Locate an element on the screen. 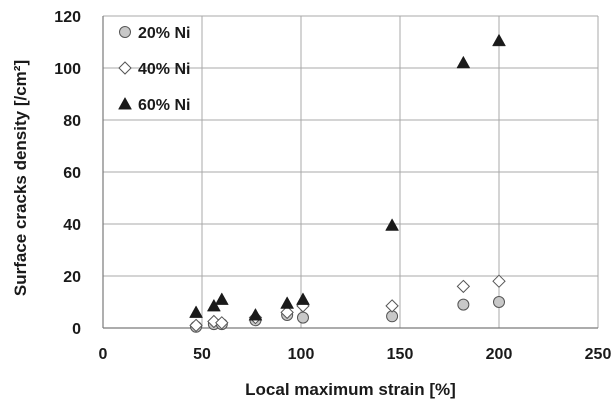  y-tick-label: 40 is located at coordinates (72, 225).